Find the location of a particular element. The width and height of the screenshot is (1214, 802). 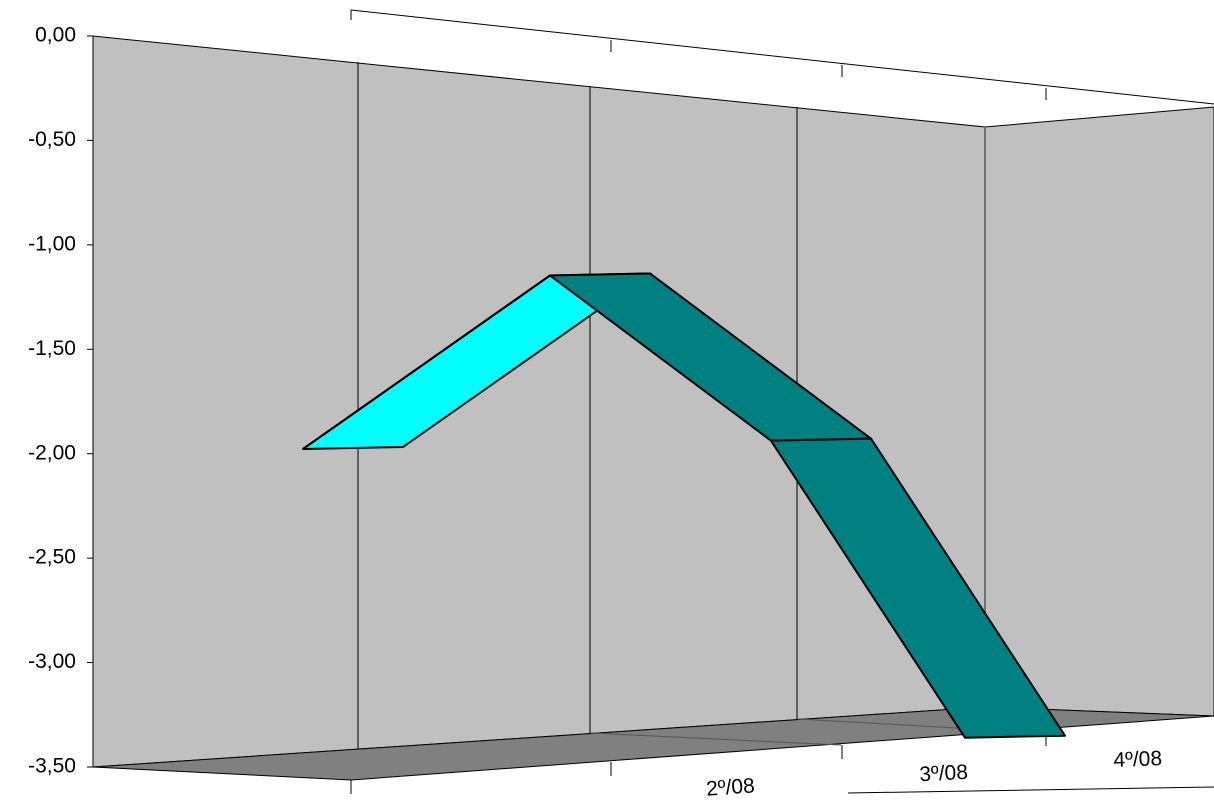

y-tick-label: -2,00 is located at coordinates (52, 452).